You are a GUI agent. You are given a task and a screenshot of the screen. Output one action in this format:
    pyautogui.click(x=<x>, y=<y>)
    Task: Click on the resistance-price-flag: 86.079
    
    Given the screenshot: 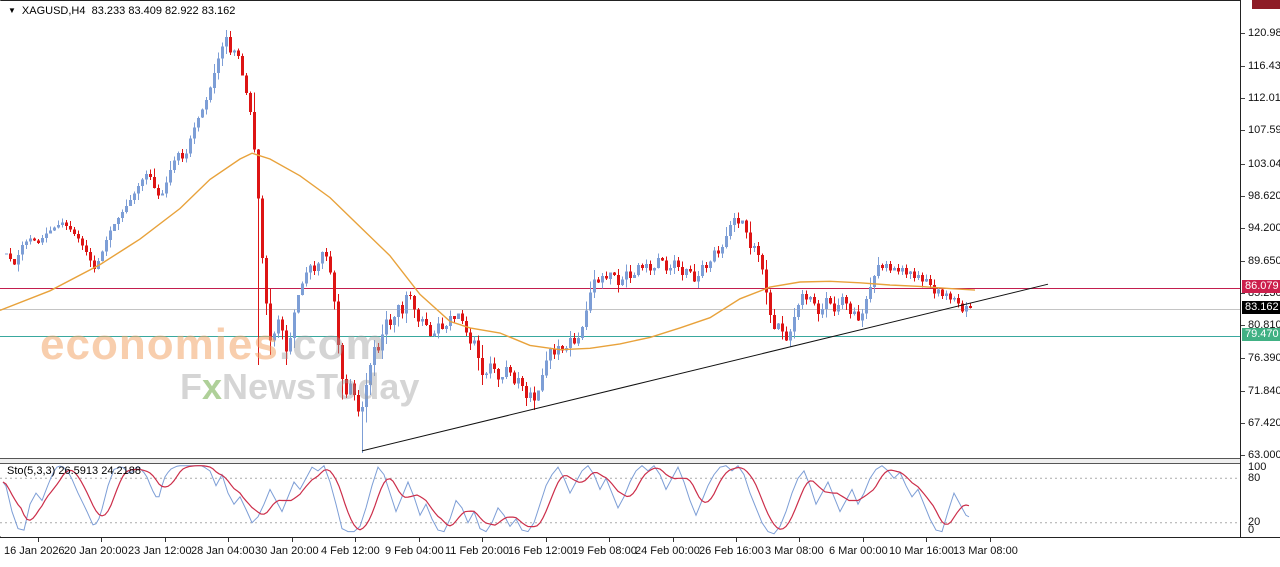 What is the action you would take?
    pyautogui.click(x=1261, y=286)
    